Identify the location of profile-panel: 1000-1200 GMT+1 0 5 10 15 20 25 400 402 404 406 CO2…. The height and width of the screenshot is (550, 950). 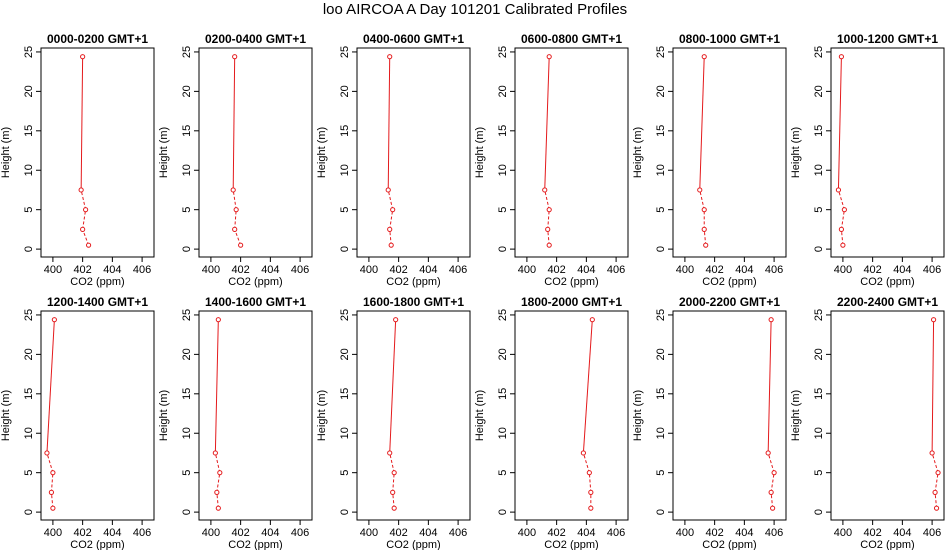
(867, 160).